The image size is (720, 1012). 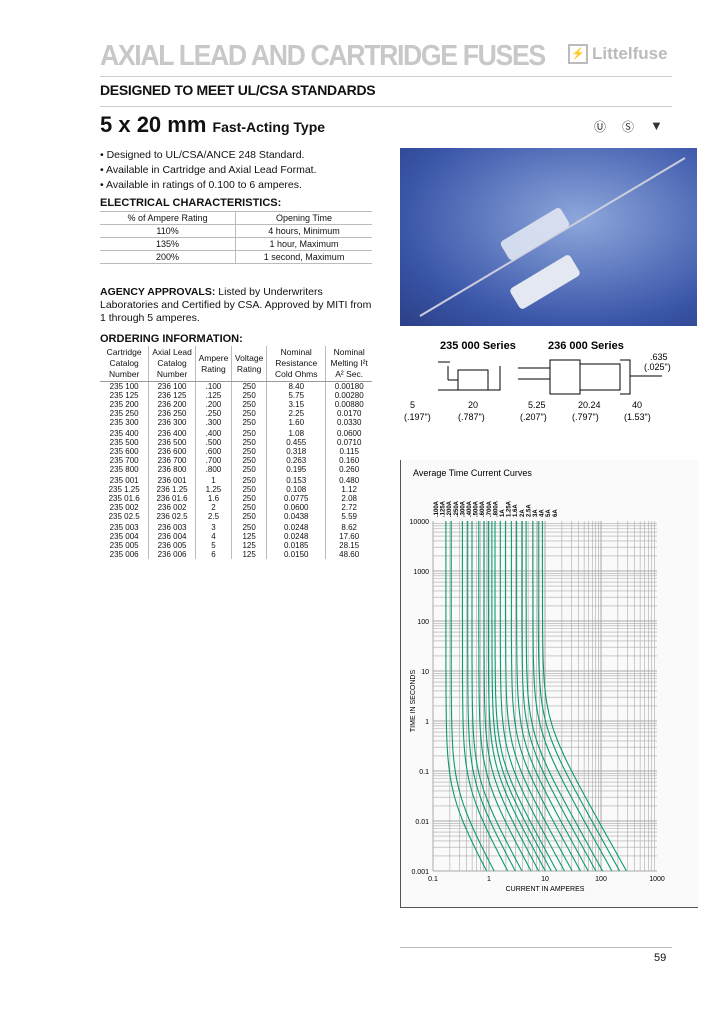 I want to click on table-row: 235 700 236 700.700 250 0.263 0.160, so click(x=236, y=460).